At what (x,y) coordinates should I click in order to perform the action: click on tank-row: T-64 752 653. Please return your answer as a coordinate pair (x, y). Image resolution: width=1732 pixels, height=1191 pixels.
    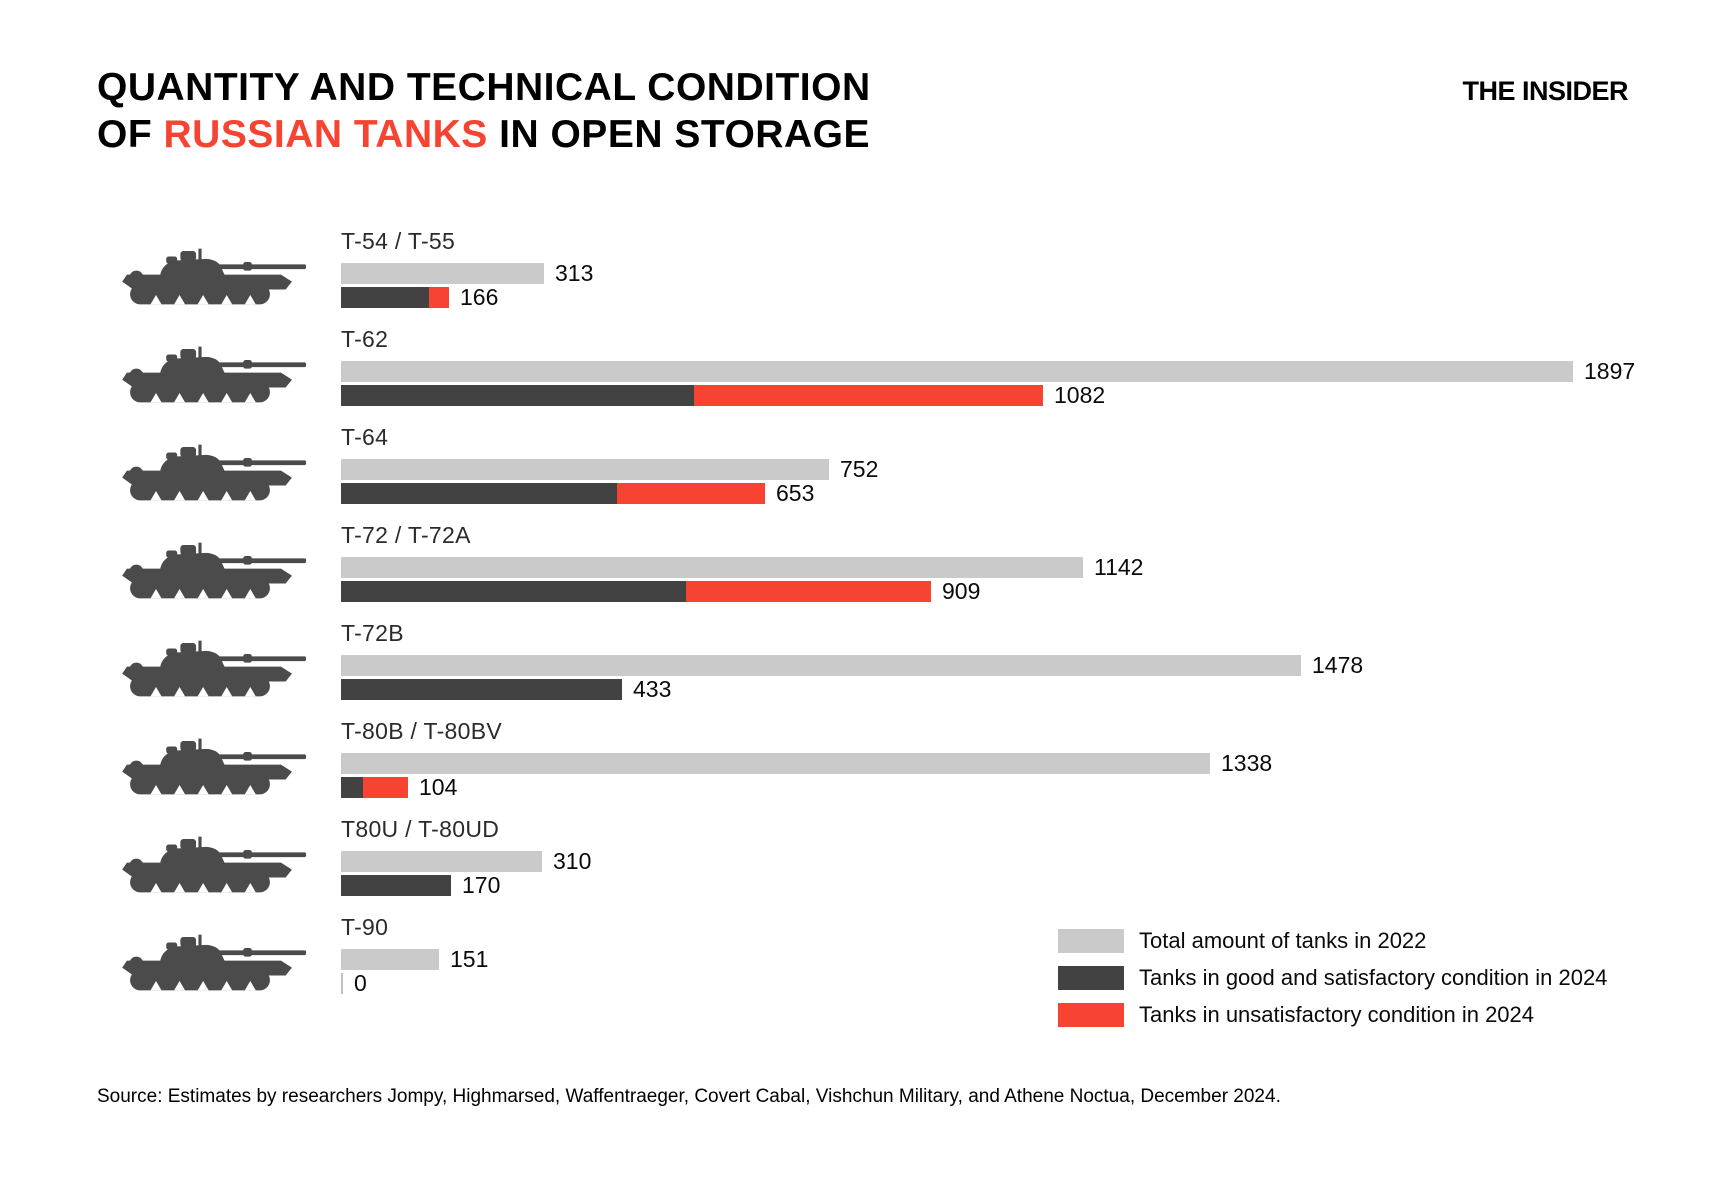
    Looking at the image, I should click on (875, 465).